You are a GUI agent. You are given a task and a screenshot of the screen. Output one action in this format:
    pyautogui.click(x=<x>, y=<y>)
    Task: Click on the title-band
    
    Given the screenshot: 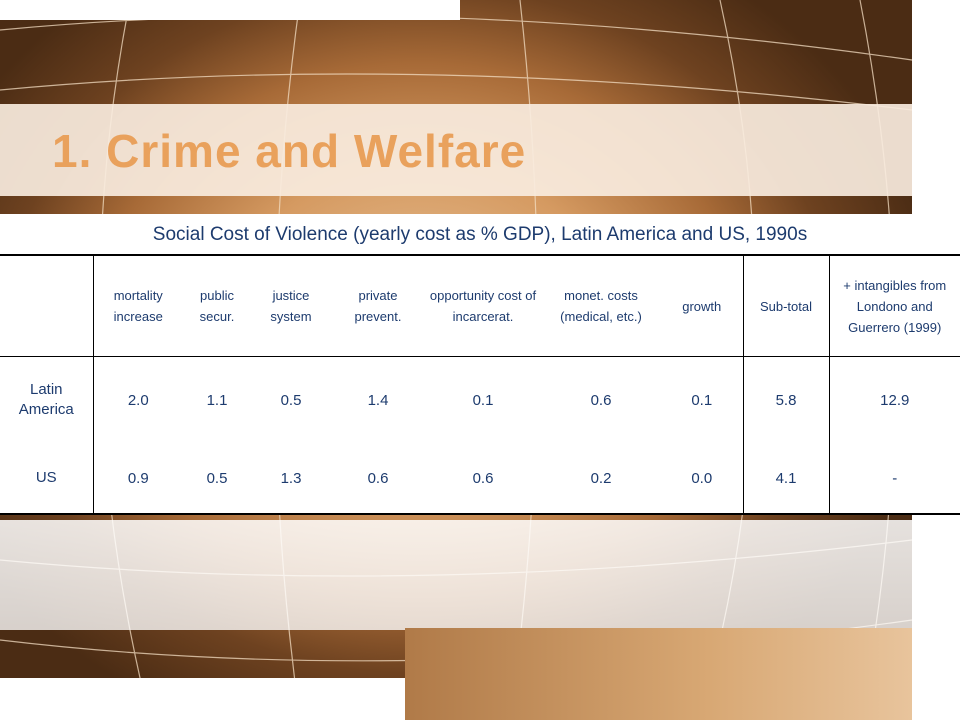 What is the action you would take?
    pyautogui.click(x=456, y=150)
    